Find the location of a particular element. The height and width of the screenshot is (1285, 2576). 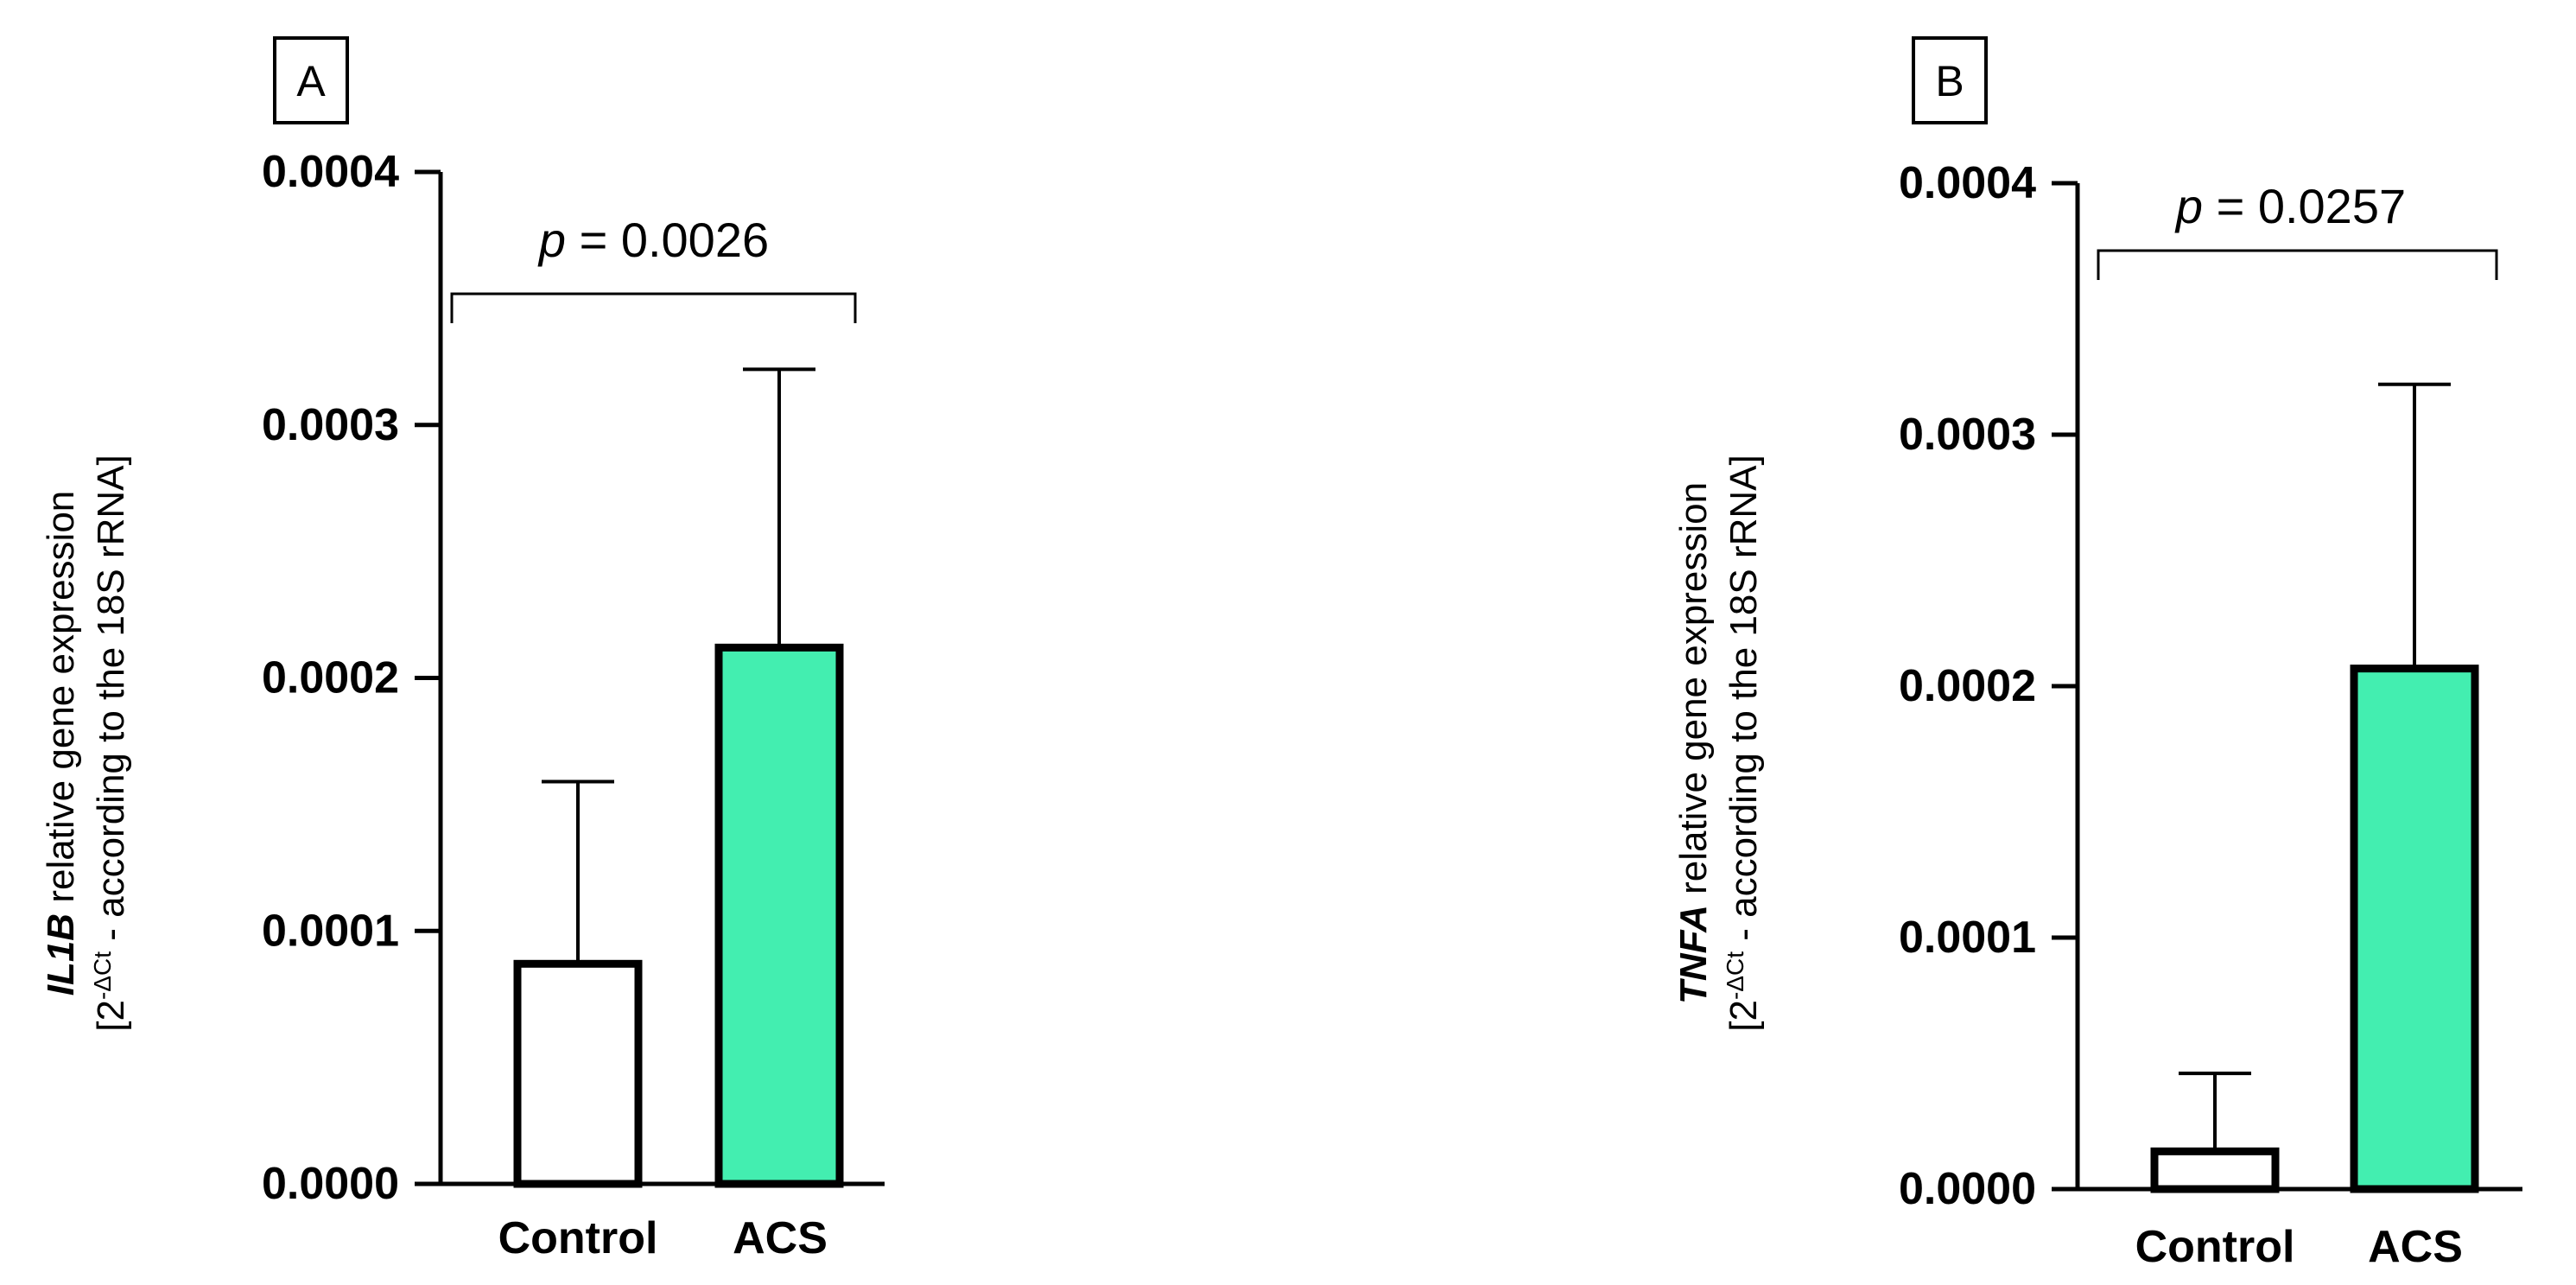

panel-a-ylabel-line2: [2-ΔCt - according to the 18S rRNA] is located at coordinates (111, 743).